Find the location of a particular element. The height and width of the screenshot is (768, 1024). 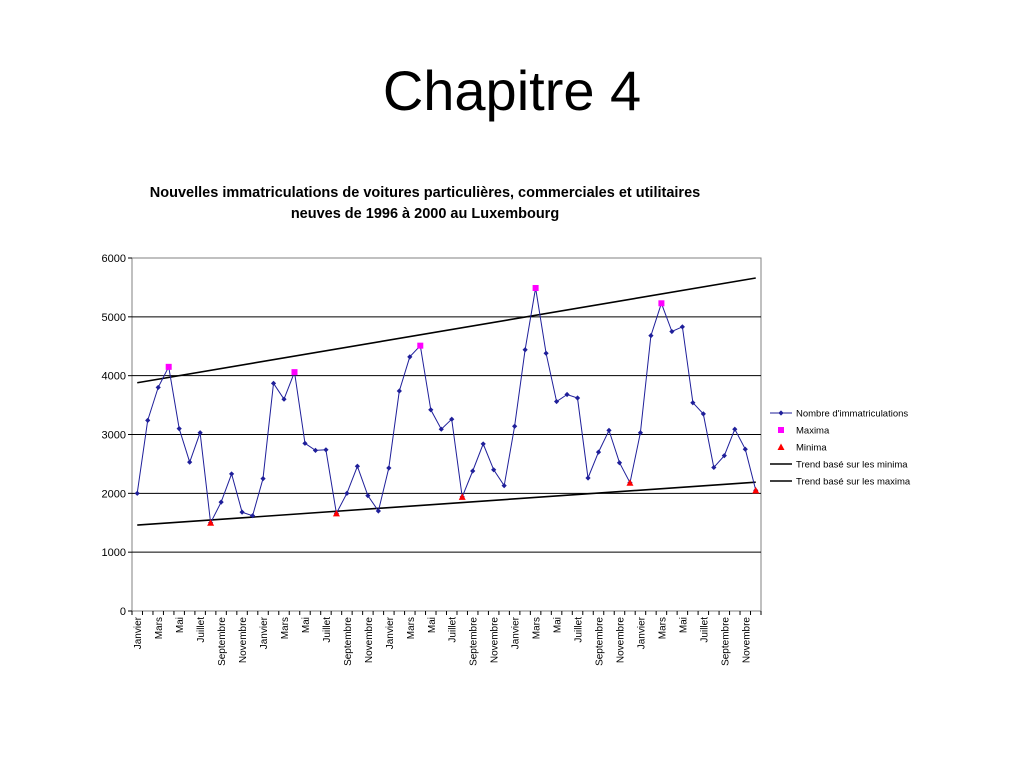

legend-label: Trend basé sur les minima is located at coordinates (852, 465).